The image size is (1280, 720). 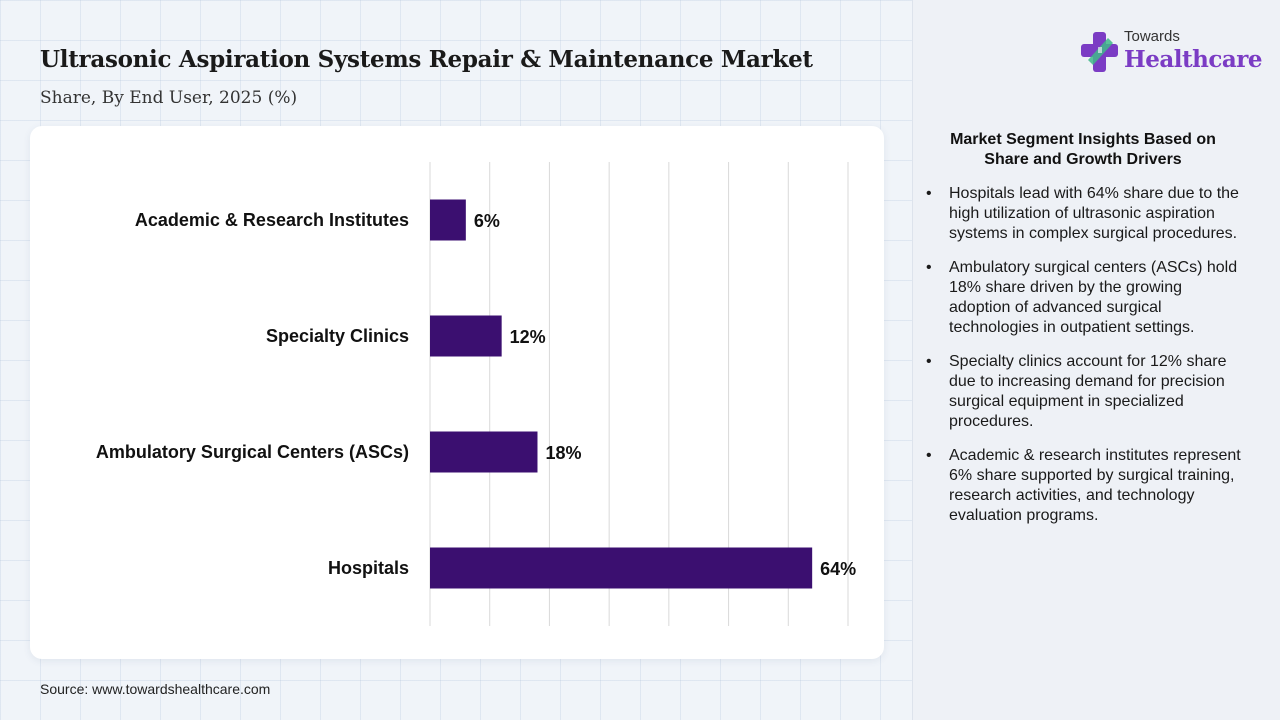 I want to click on chart-subtitle: Share, By End User, 2025 (%), so click(x=169, y=98).